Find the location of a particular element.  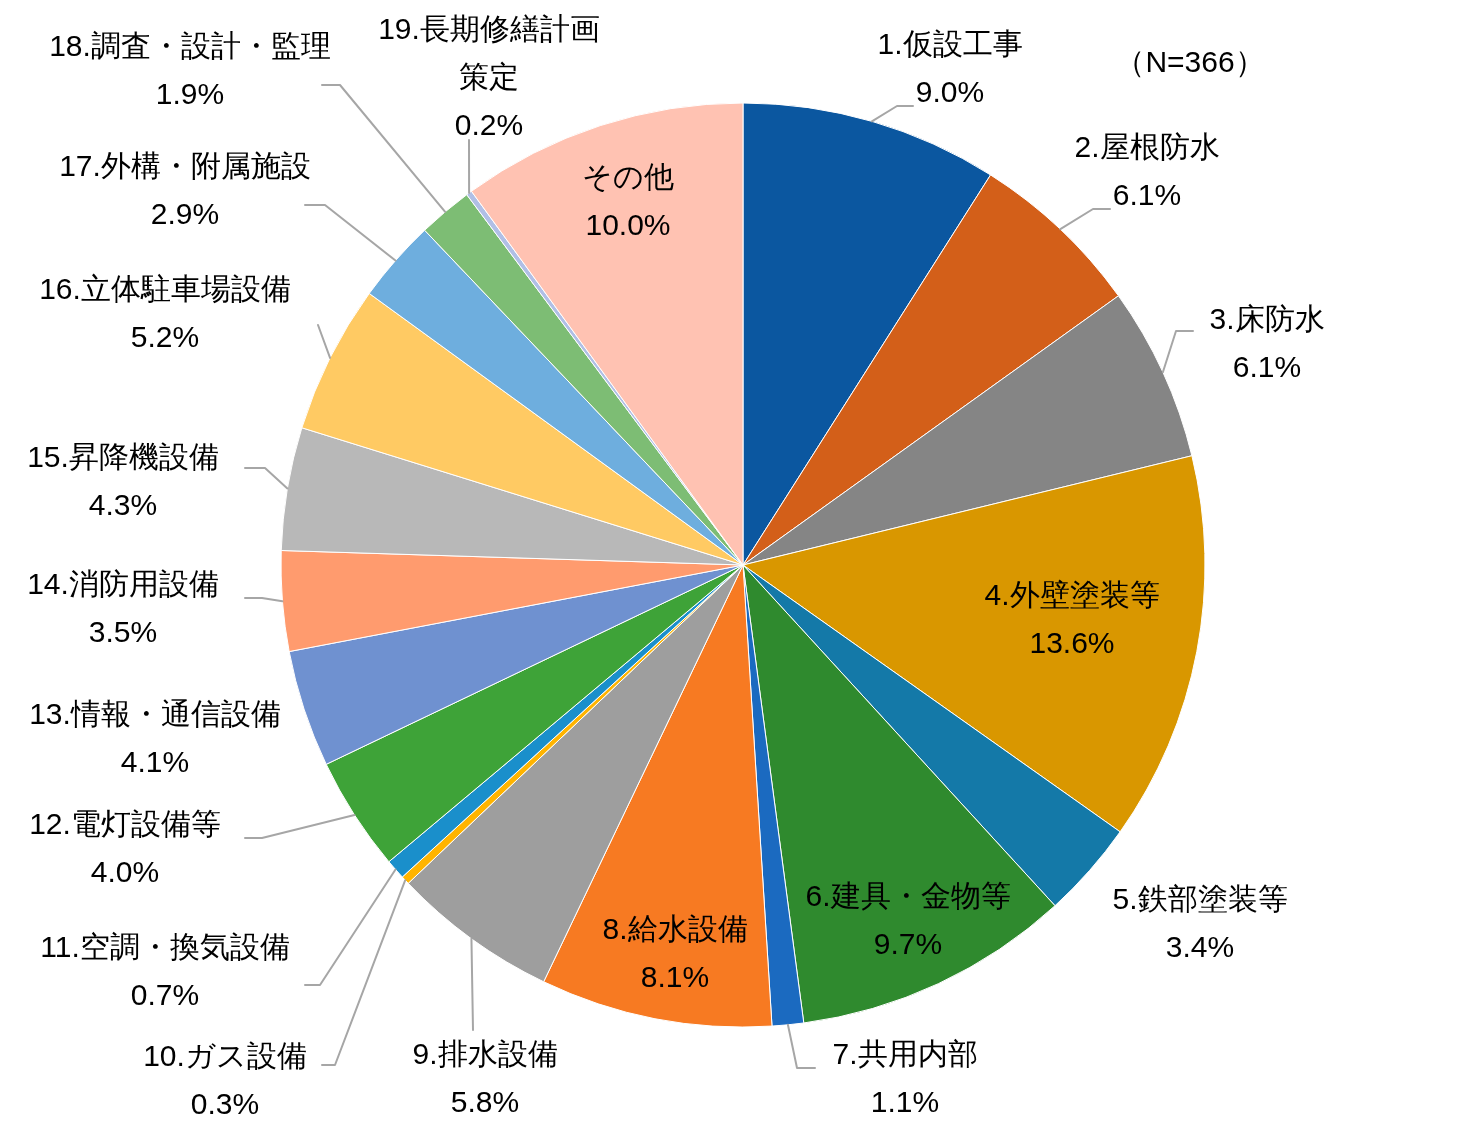

slice-label: 12.電灯設備等 is located at coordinates (125, 823).